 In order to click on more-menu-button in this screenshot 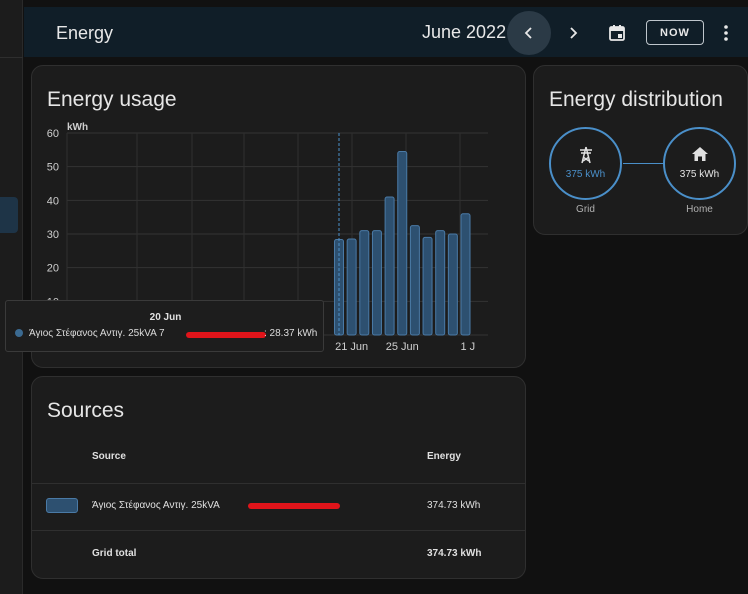, I will do `click(726, 33)`.